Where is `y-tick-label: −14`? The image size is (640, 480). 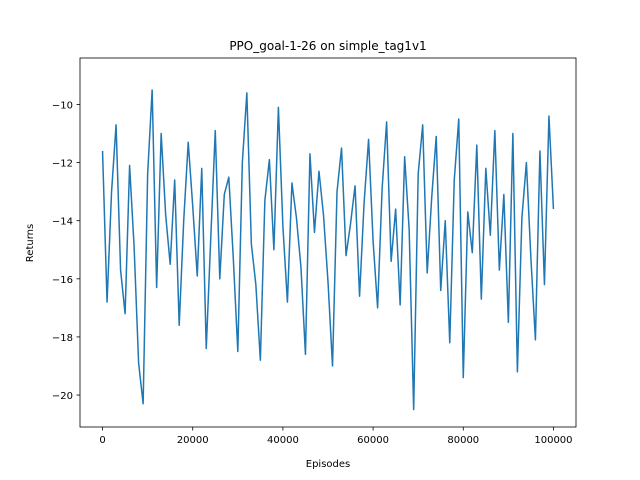
y-tick-label: −14 is located at coordinates (62, 222).